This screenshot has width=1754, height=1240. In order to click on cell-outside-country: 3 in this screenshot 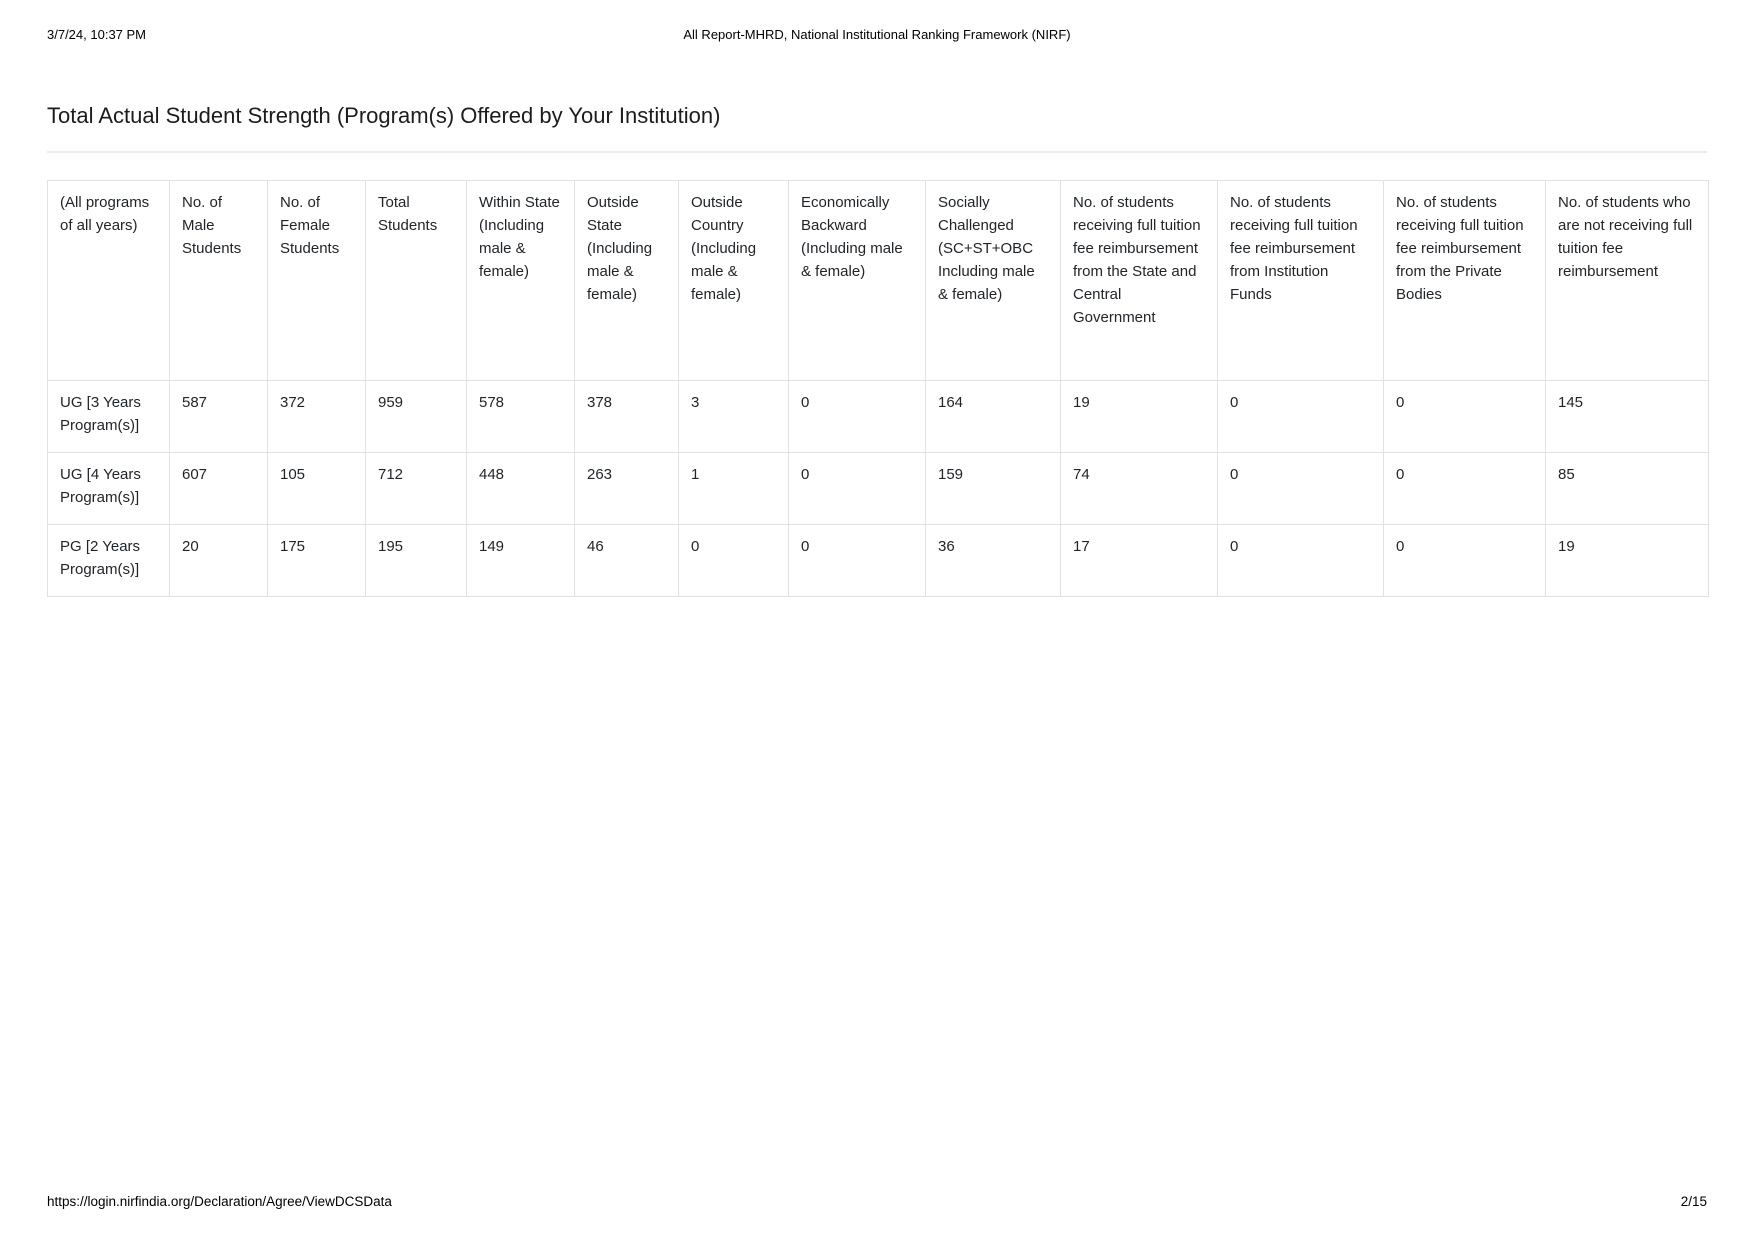, I will do `click(733, 416)`.